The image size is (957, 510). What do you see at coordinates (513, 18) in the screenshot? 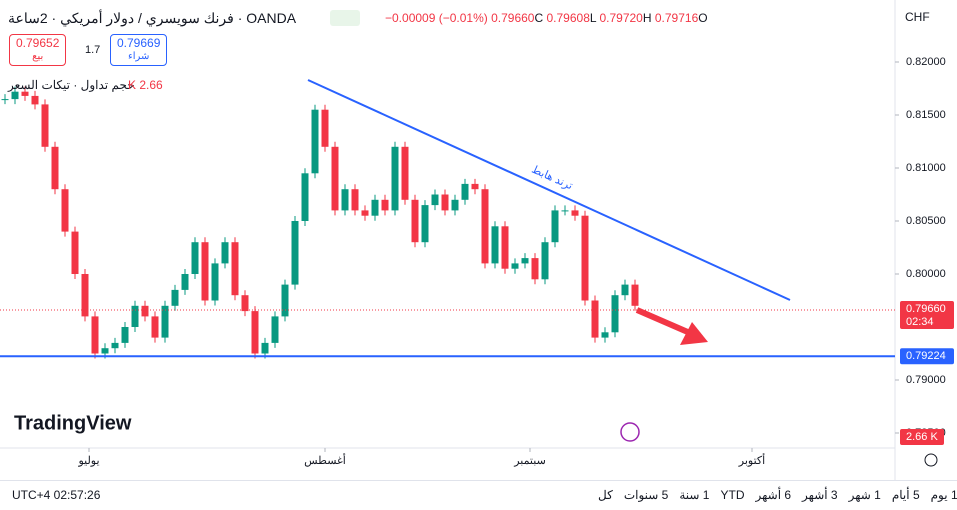
I see `close: 0.79660` at bounding box center [513, 18].